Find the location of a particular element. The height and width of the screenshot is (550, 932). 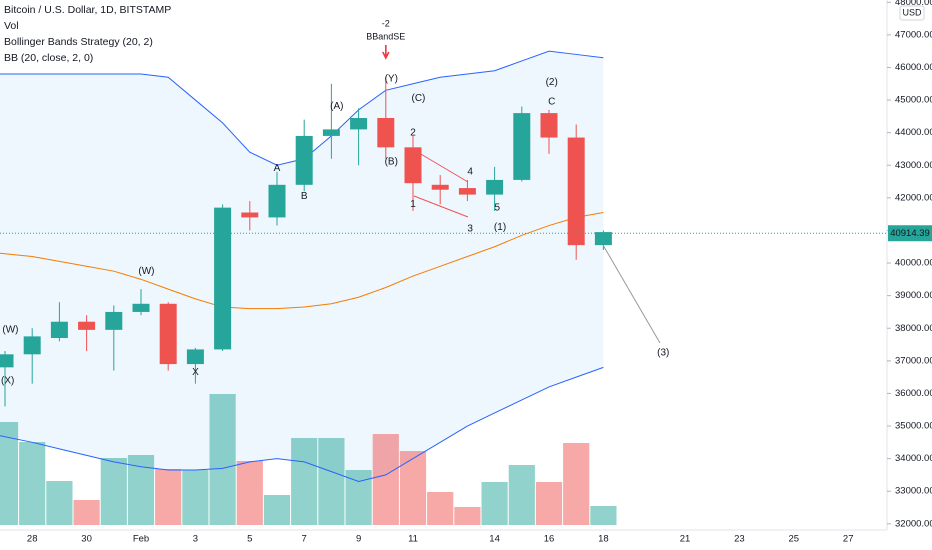

y-tick-label: 42000.00 is located at coordinates (913, 197).